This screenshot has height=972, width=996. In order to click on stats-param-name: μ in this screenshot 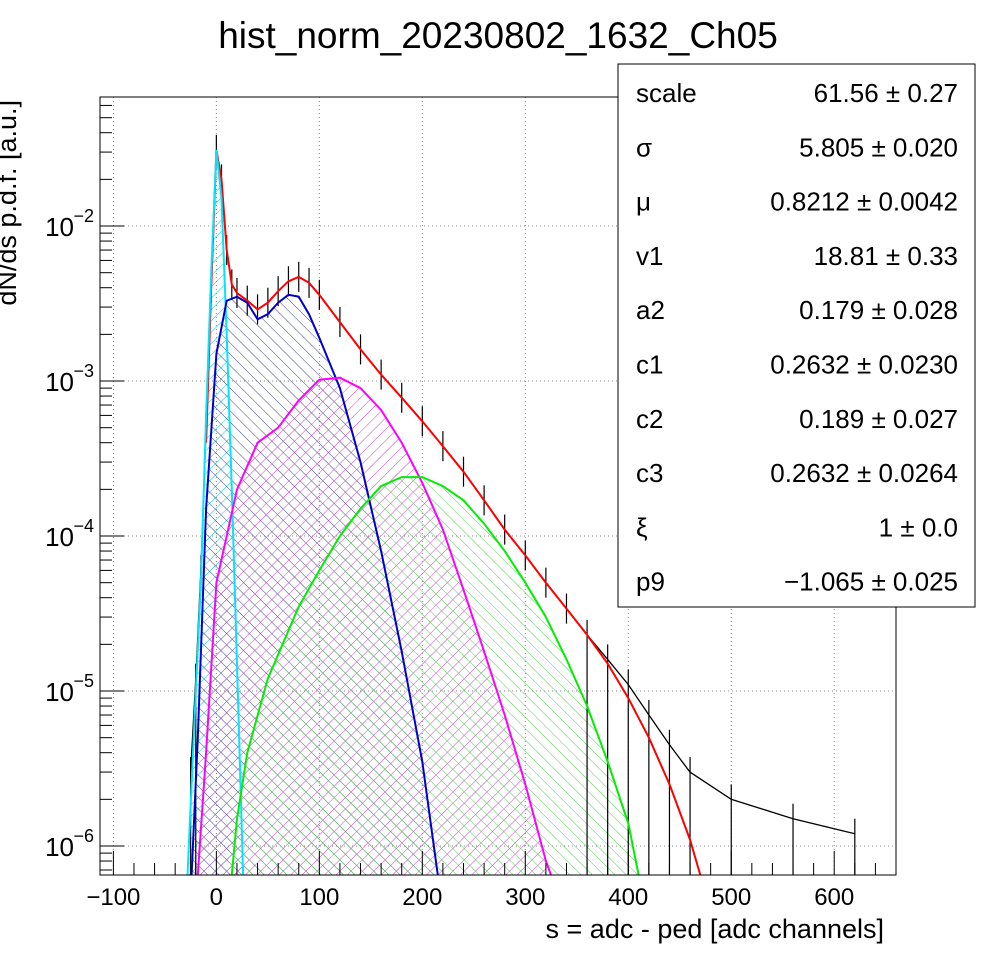, I will do `click(643, 202)`.